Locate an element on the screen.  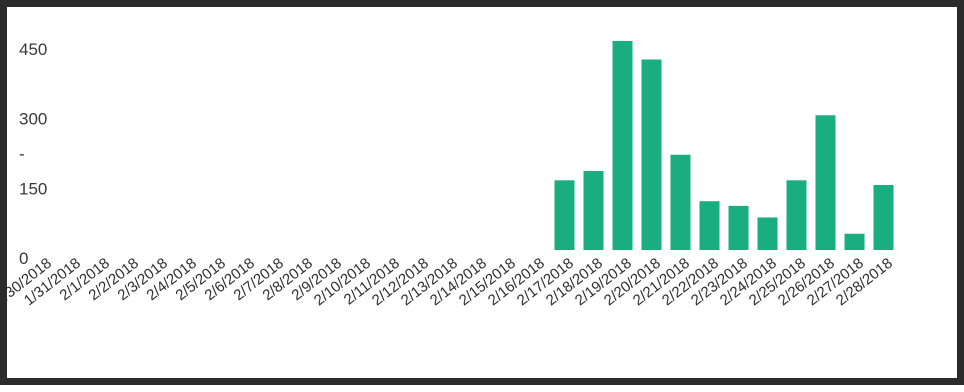
bar-2/20/2018 is located at coordinates (651, 155).